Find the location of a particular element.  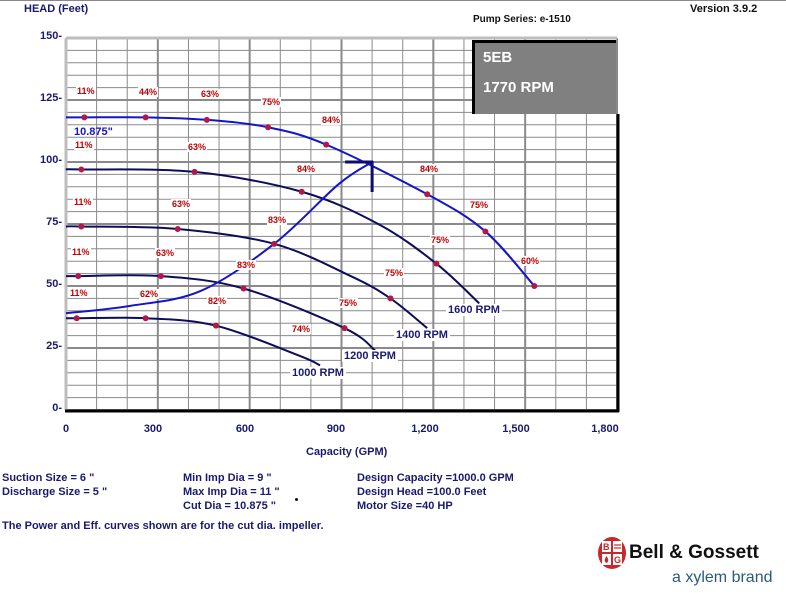

model-speed: 1770 RPM is located at coordinates (518, 87).